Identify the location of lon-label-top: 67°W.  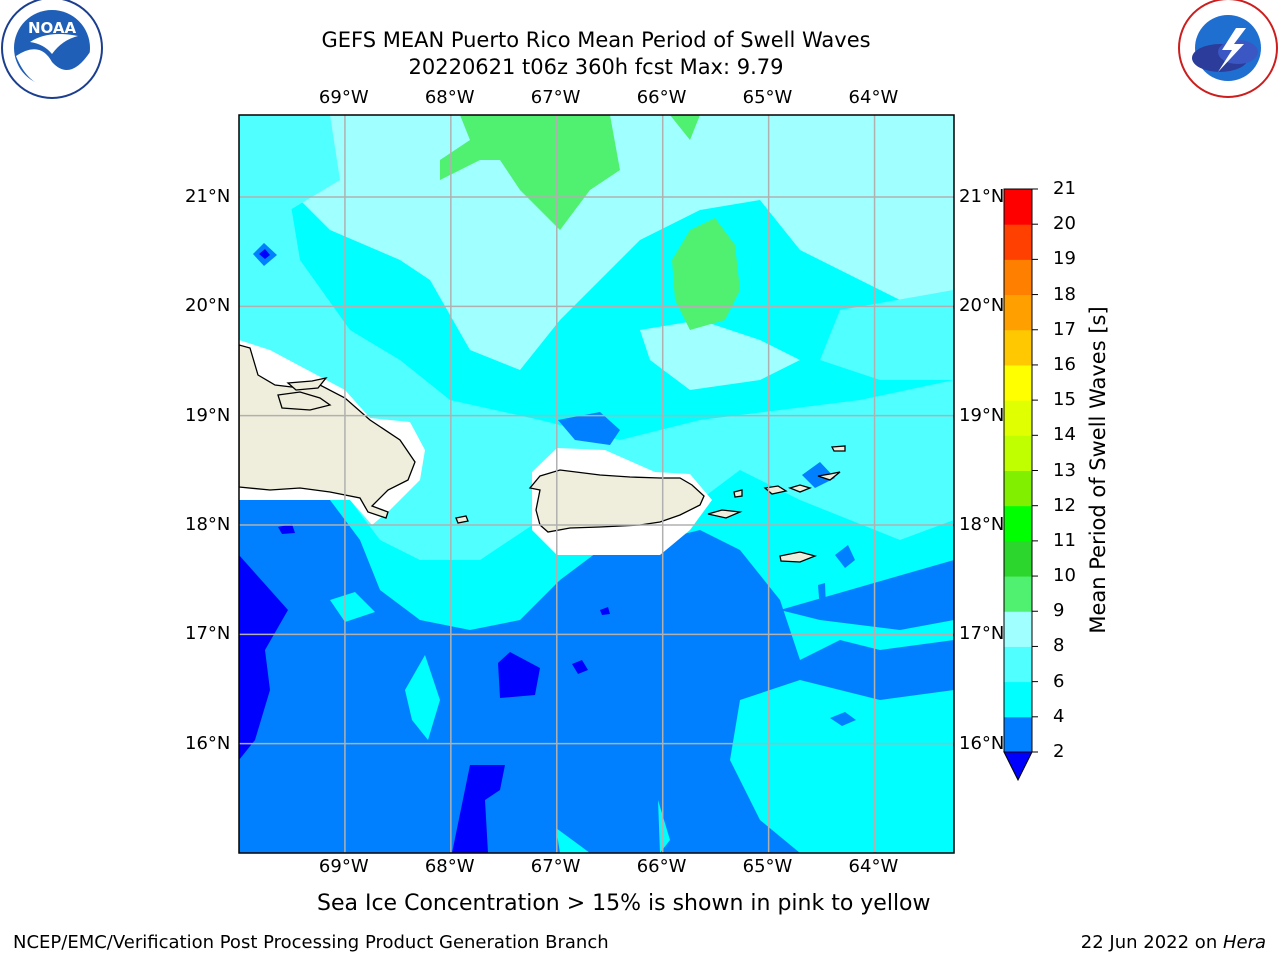
(555, 97).